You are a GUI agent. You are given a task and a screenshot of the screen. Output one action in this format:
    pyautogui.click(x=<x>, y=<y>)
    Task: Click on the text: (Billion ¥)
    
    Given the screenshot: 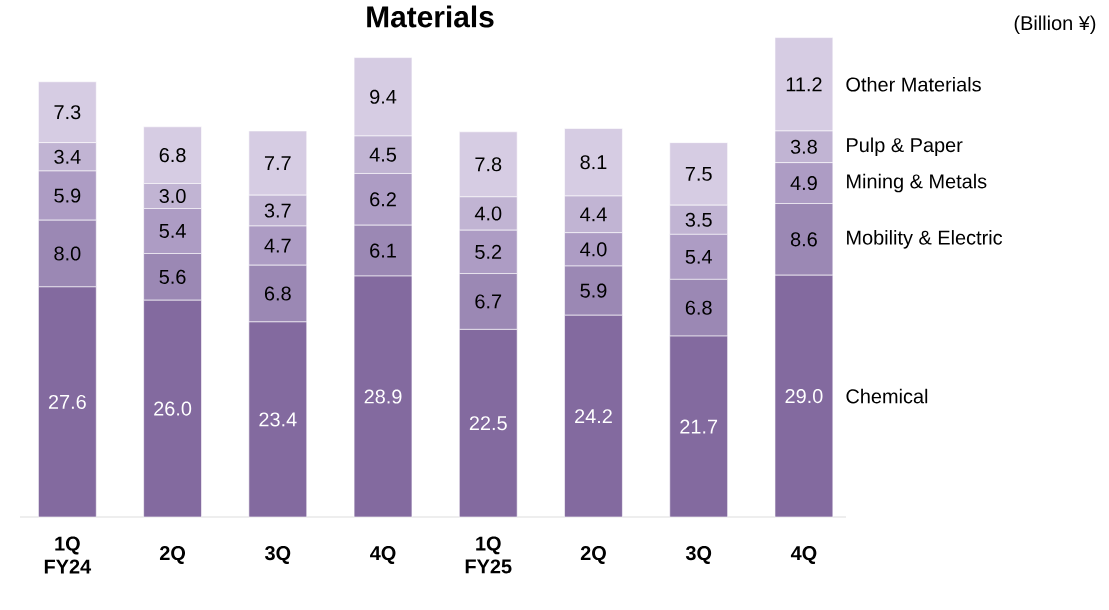 What is the action you would take?
    pyautogui.click(x=1055, y=25)
    